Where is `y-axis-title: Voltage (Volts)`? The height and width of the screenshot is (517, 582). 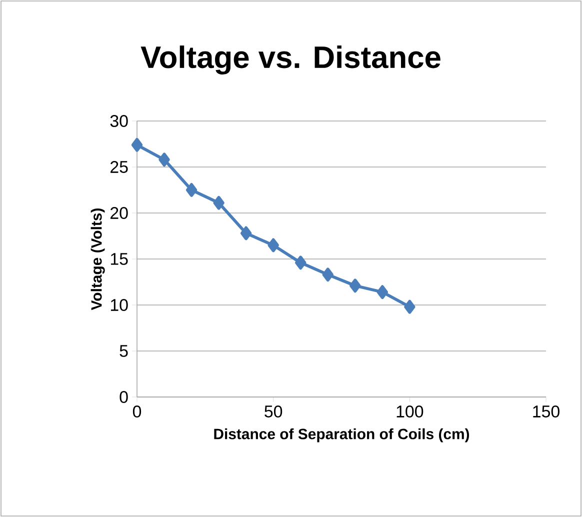 y-axis-title: Voltage (Volts) is located at coordinates (97, 259).